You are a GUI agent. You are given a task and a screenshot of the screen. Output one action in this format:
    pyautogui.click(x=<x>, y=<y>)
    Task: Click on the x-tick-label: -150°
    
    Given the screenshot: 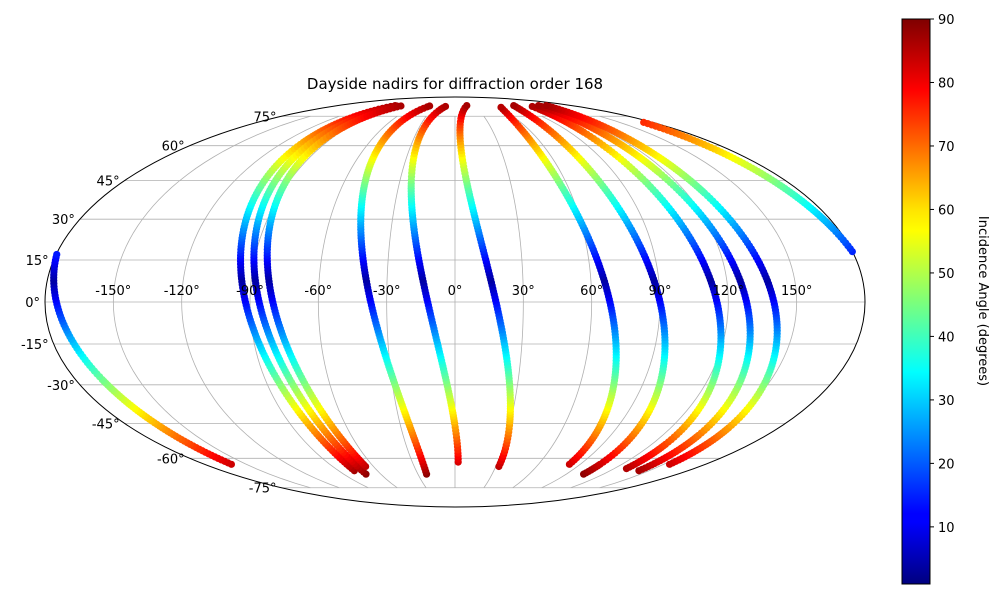 What is the action you would take?
    pyautogui.click(x=113, y=291)
    